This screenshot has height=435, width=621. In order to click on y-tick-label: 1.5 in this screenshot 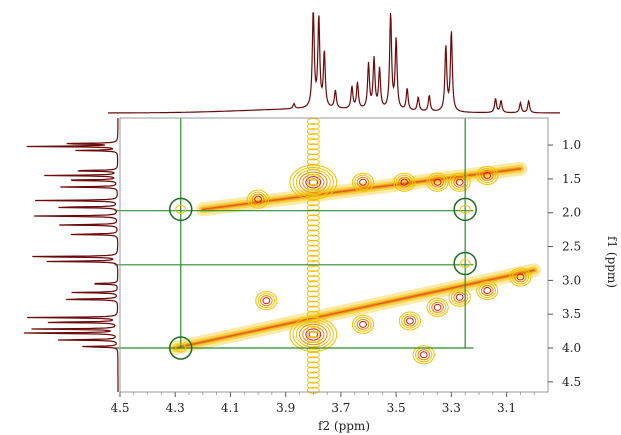, I will do `click(571, 179)`.